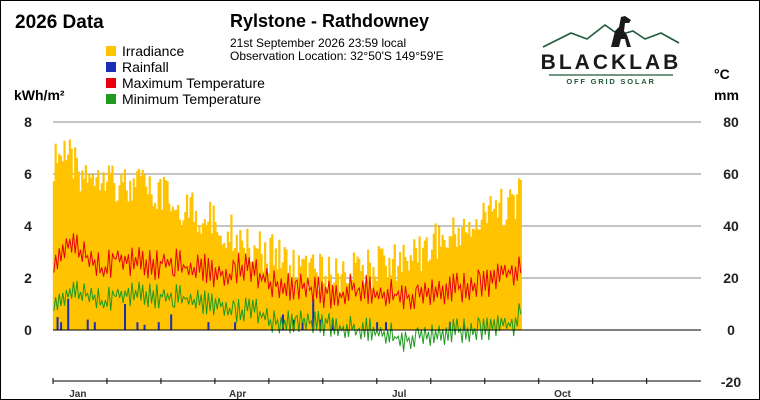 This screenshot has width=760, height=400. I want to click on y-right-tick-label: 80, so click(731, 122).